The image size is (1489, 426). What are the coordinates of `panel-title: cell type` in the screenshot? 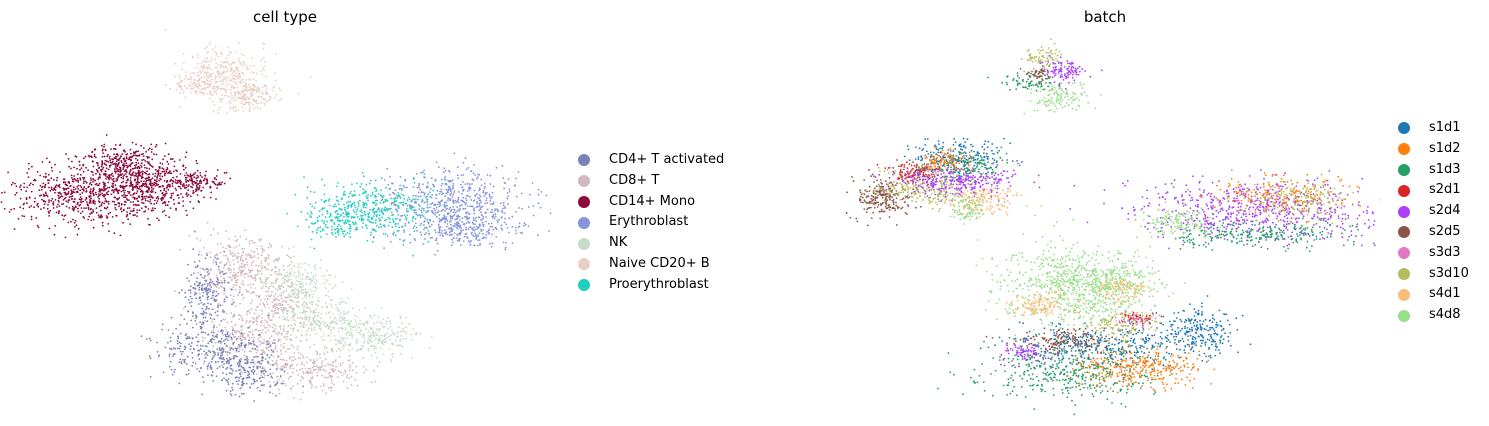 It's located at (285, 17).